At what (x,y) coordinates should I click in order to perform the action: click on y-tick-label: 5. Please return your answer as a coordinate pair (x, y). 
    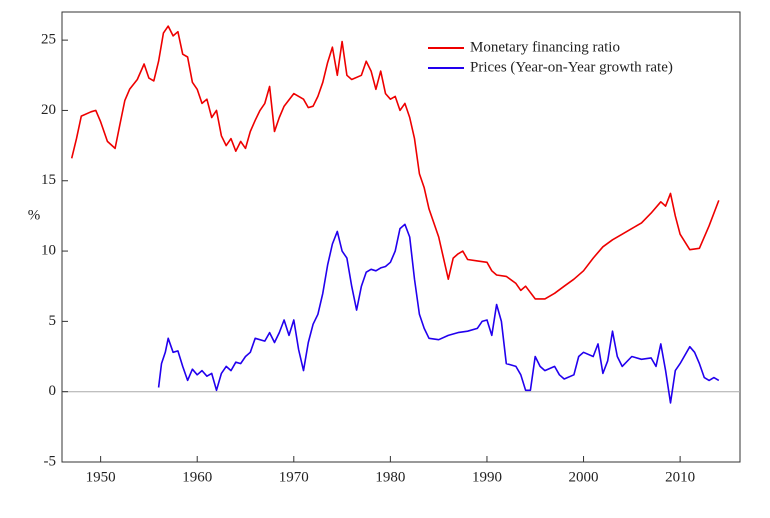
    Looking at the image, I should click on (53, 321).